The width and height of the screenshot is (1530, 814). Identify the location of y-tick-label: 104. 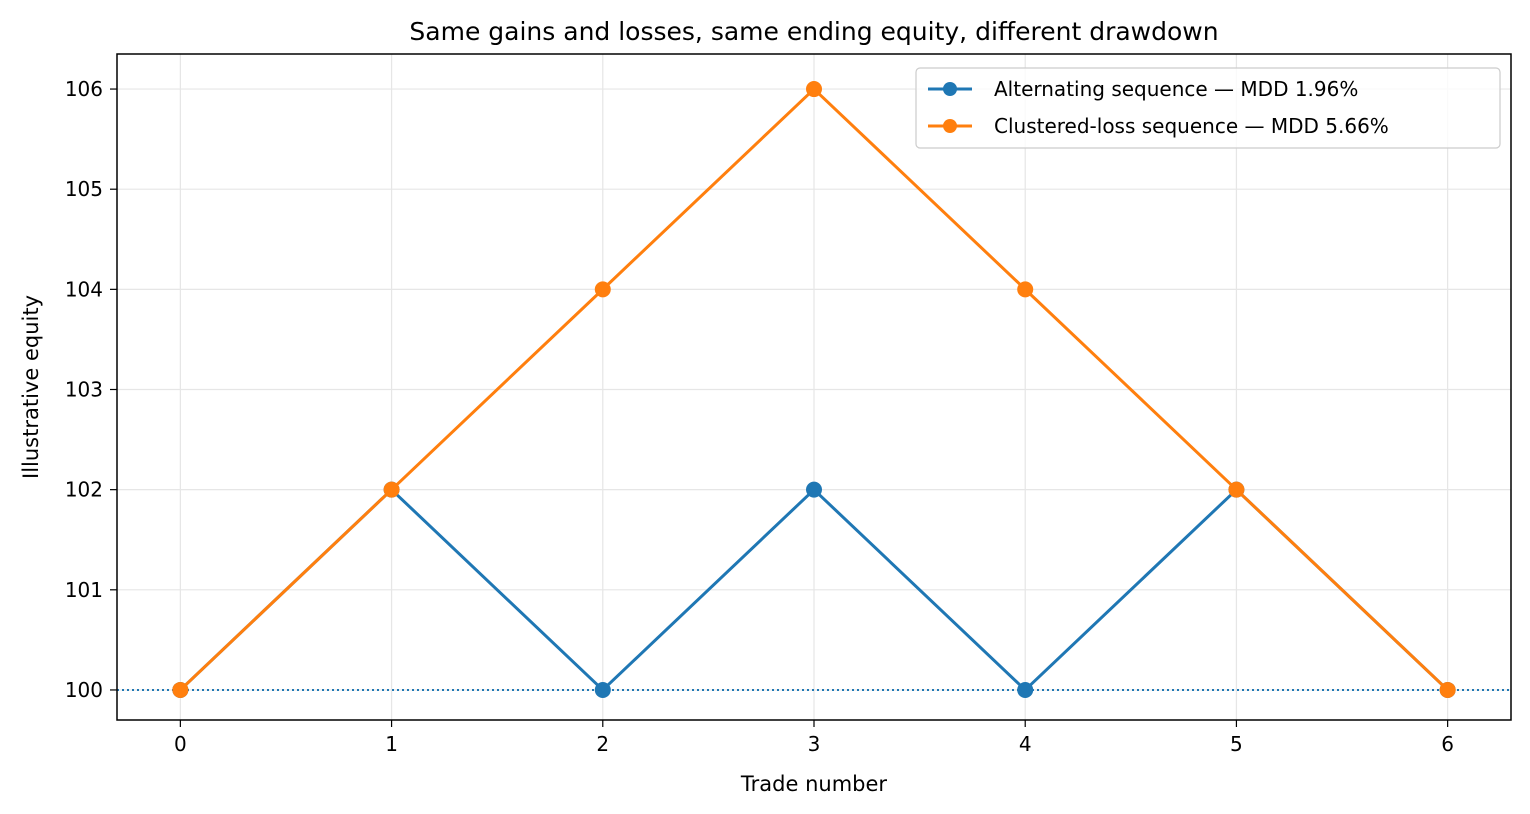
(84, 289).